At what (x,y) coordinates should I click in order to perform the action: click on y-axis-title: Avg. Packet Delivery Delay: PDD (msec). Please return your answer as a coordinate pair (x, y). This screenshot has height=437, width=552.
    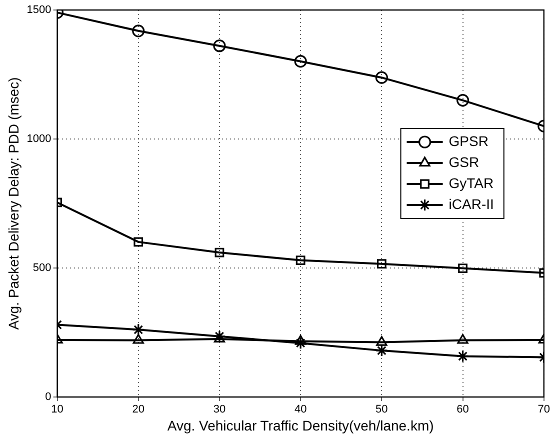
    Looking at the image, I should click on (13, 203).